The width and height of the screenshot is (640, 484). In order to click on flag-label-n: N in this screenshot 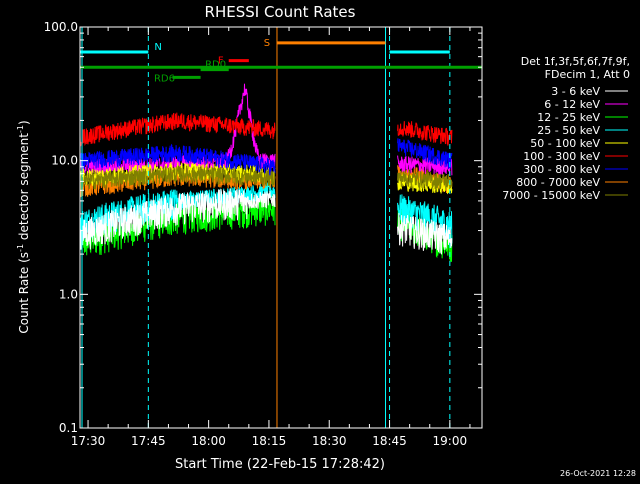, I will do `click(157, 47)`.